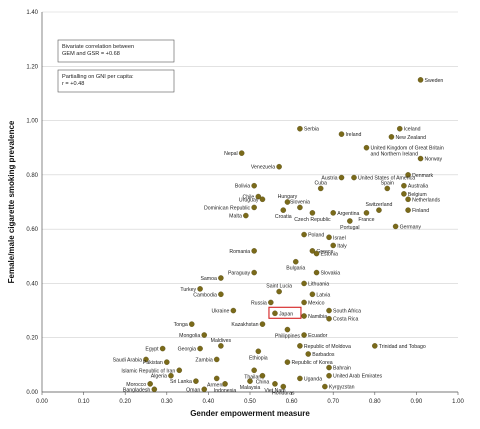 The height and width of the screenshot is (429, 480). I want to click on highlight-box, so click(285, 312).